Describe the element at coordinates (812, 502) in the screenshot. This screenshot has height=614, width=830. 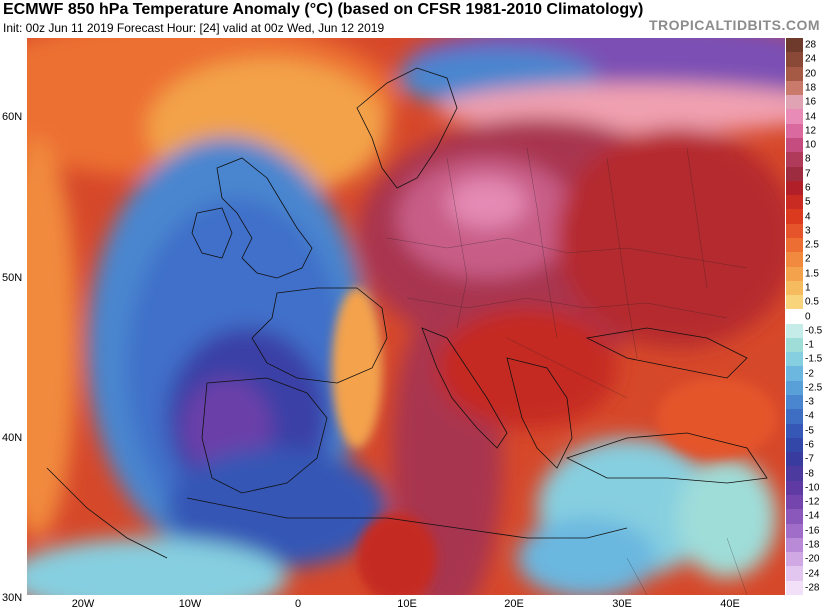
I see `colorbar-tick-label: -12` at that location.